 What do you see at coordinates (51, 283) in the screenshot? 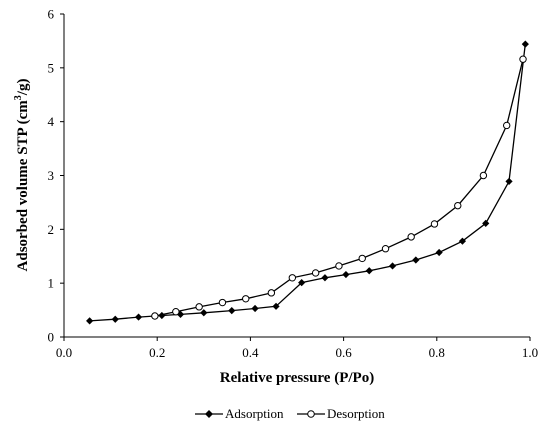
I see `y-tick-label: 1` at bounding box center [51, 283].